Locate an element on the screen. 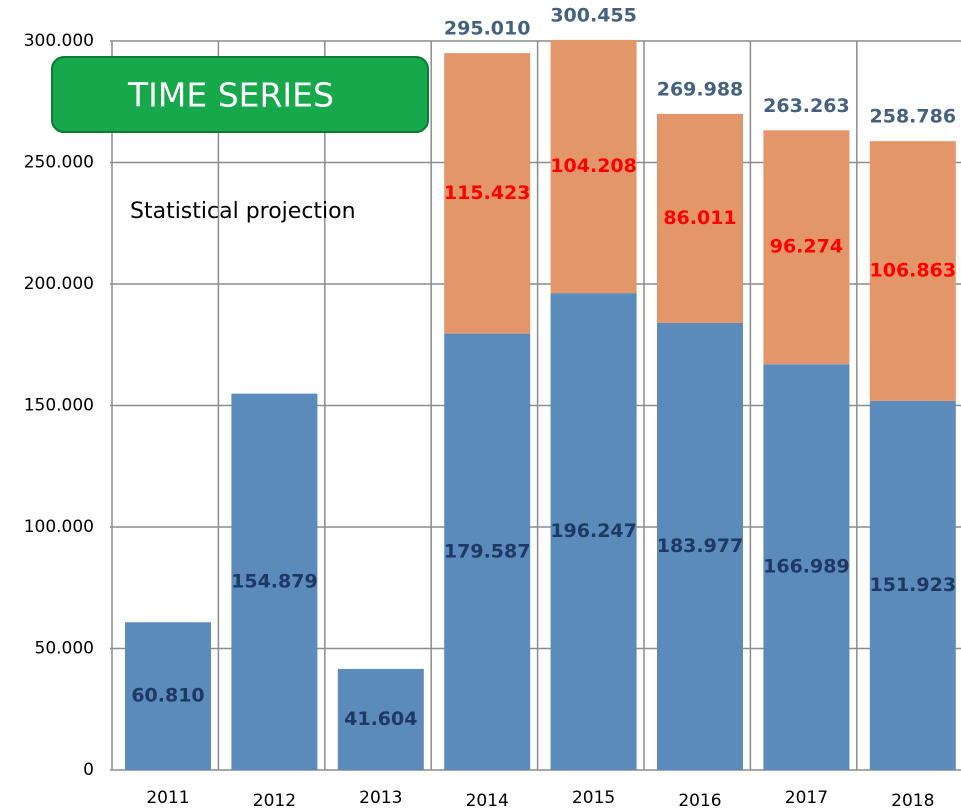 This screenshot has width=961, height=811. data-label: 41.604 is located at coordinates (380, 719).